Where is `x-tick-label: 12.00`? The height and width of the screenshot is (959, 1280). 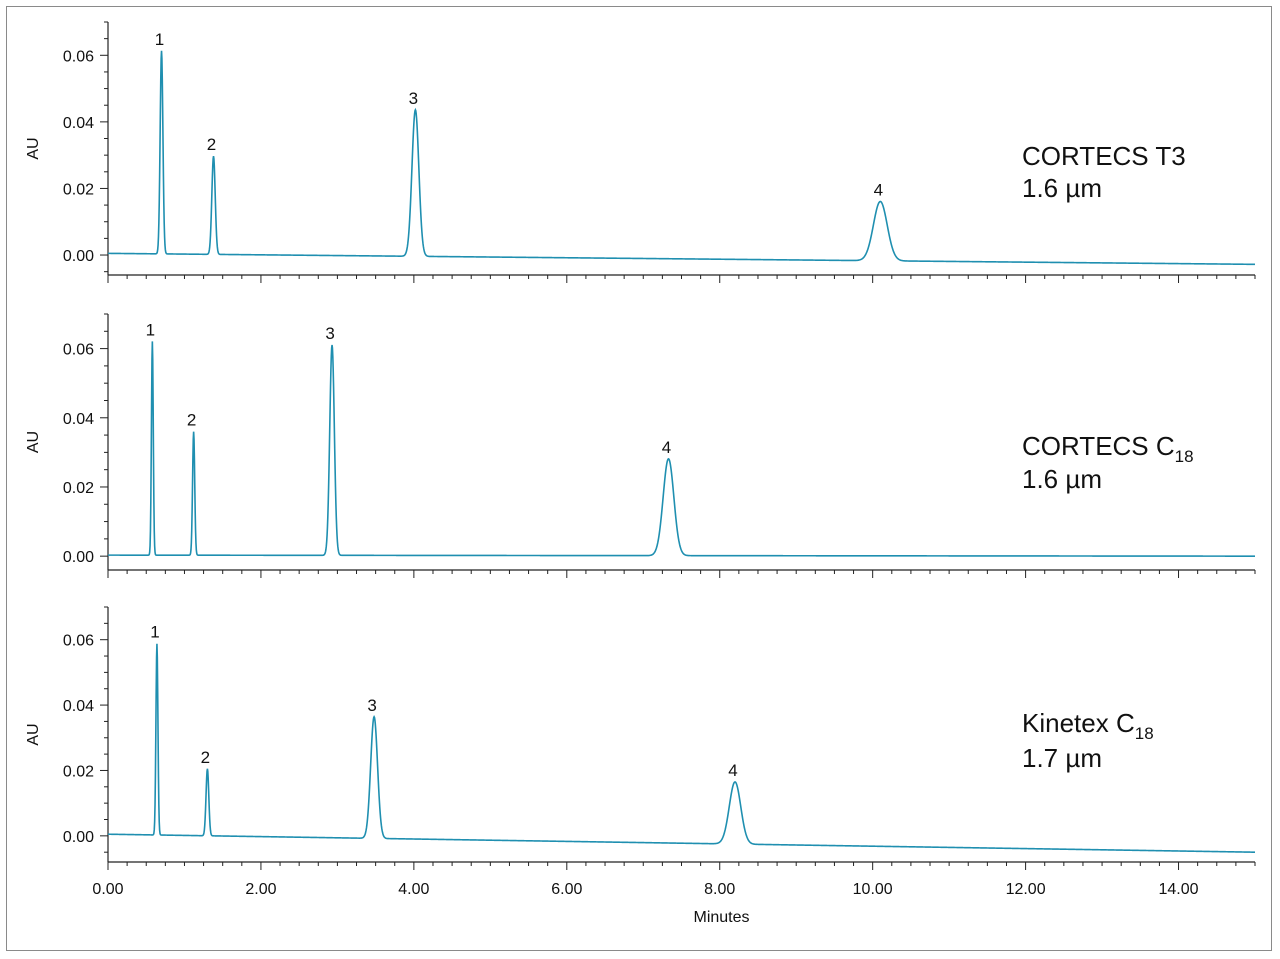
x-tick-label: 12.00 is located at coordinates (1026, 889).